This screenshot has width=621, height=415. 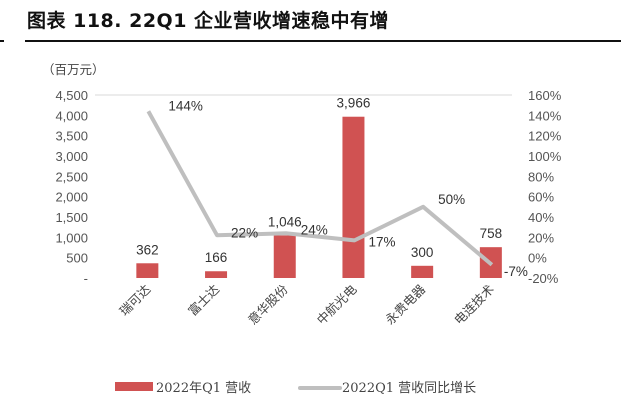 I want to click on line-label: 144%, so click(x=185, y=105).